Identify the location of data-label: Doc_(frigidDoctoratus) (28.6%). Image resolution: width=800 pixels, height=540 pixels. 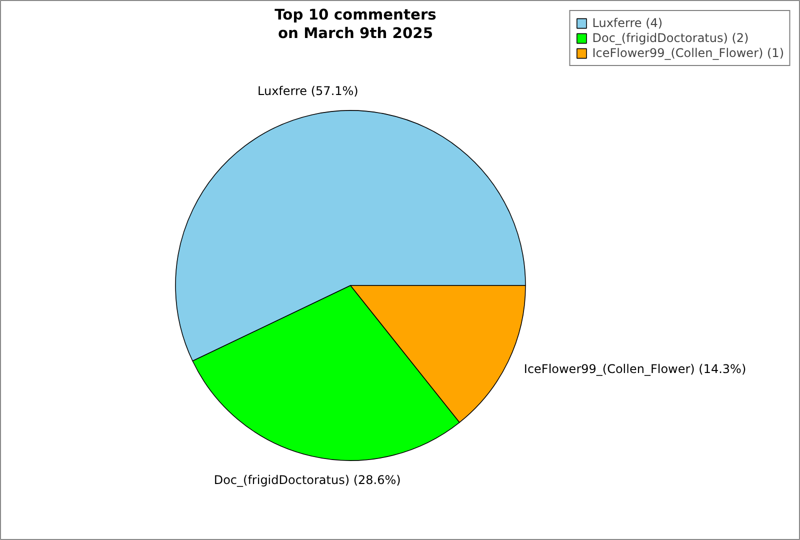
(307, 480).